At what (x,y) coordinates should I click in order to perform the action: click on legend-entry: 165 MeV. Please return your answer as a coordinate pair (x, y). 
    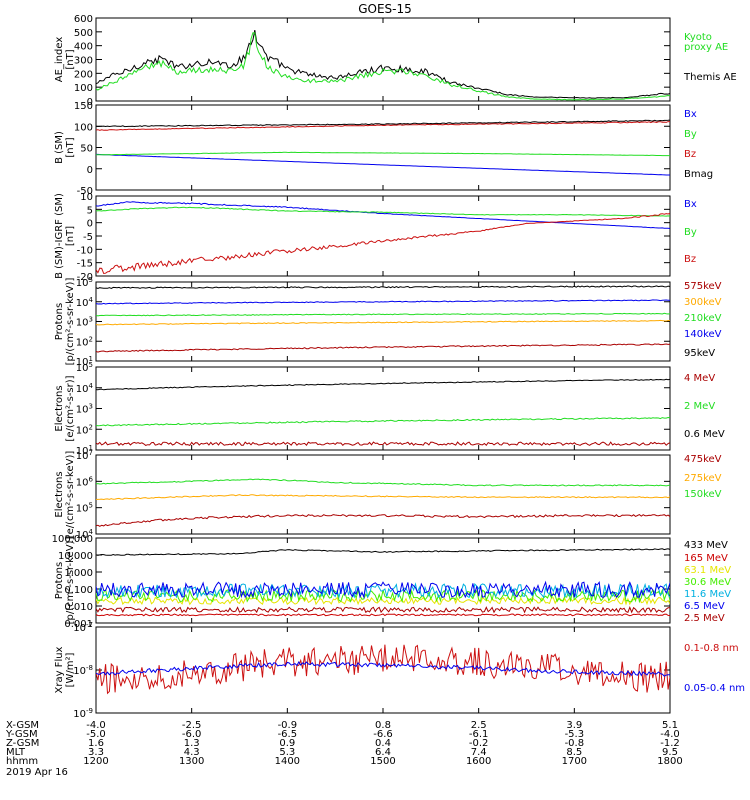
    Looking at the image, I should click on (706, 558).